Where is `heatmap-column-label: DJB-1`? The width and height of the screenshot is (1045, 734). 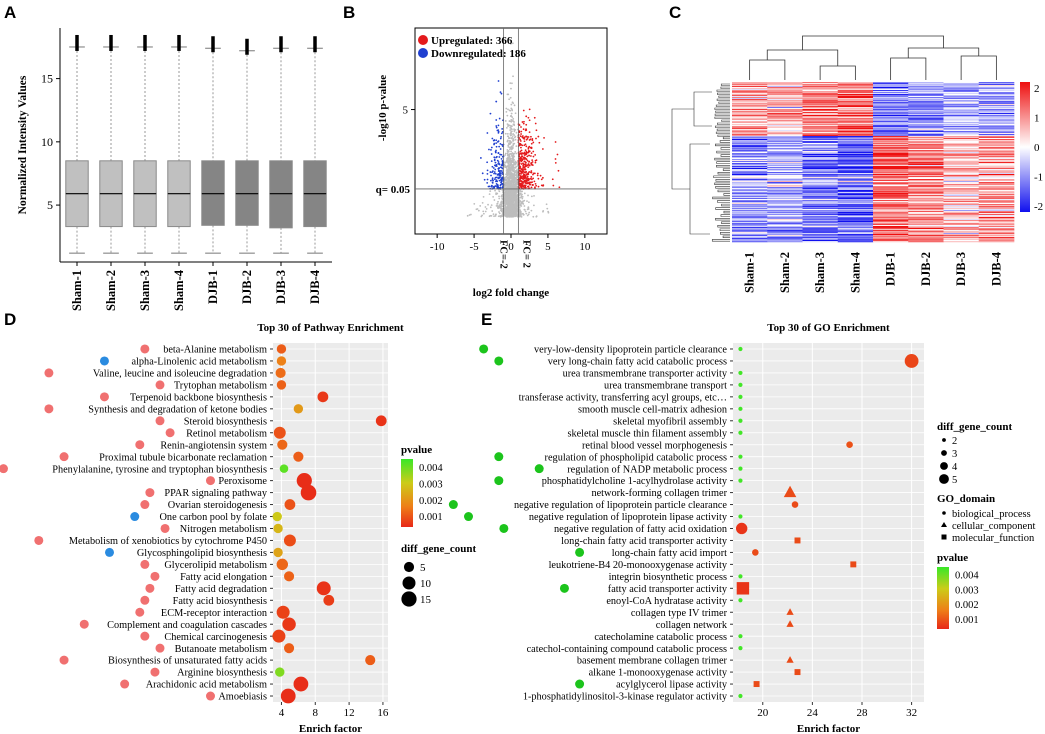
heatmap-column-label: DJB-1 is located at coordinates (891, 269).